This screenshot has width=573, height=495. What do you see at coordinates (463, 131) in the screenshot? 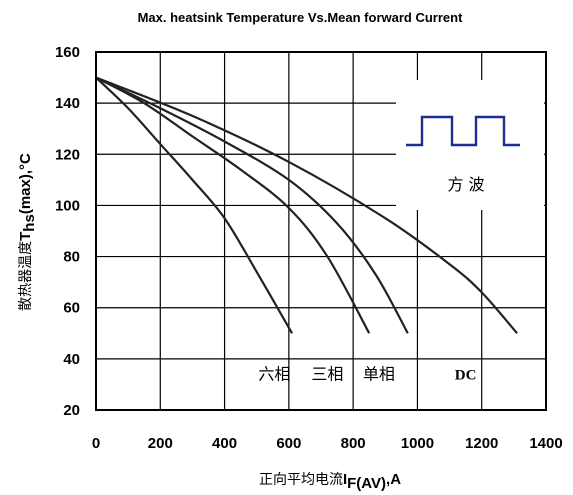
I see `square-wave-icon` at bounding box center [463, 131].